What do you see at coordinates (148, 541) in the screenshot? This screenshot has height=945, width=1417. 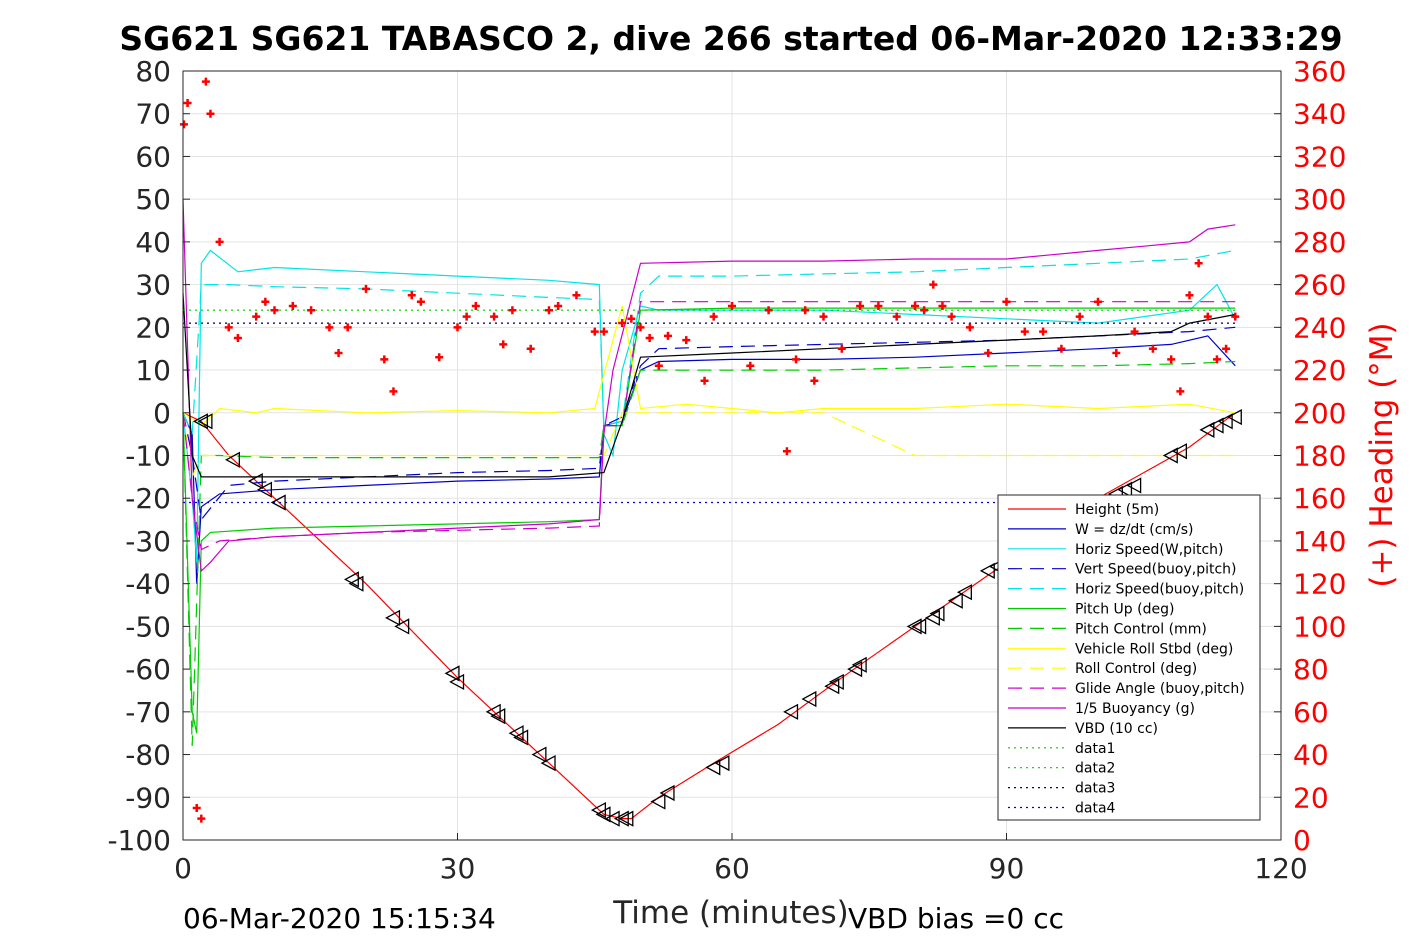 I see `left-tick-label: -30` at bounding box center [148, 541].